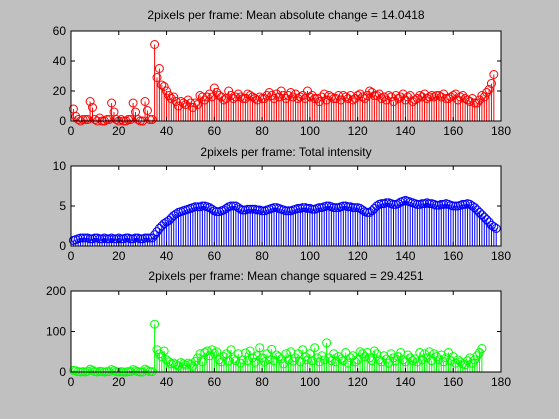 This screenshot has height=419, width=559. What do you see at coordinates (277, 348) in the screenshot?
I see `stem-series` at bounding box center [277, 348].